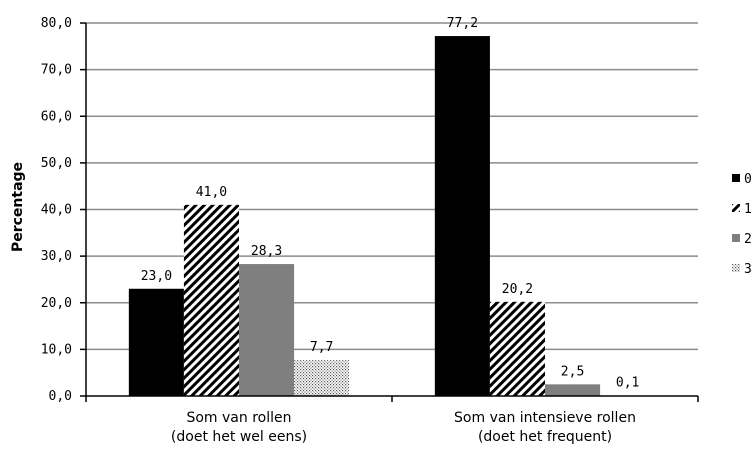 This screenshot has width=756, height=449. I want to click on y-tick-label: 80,0, so click(56, 23).